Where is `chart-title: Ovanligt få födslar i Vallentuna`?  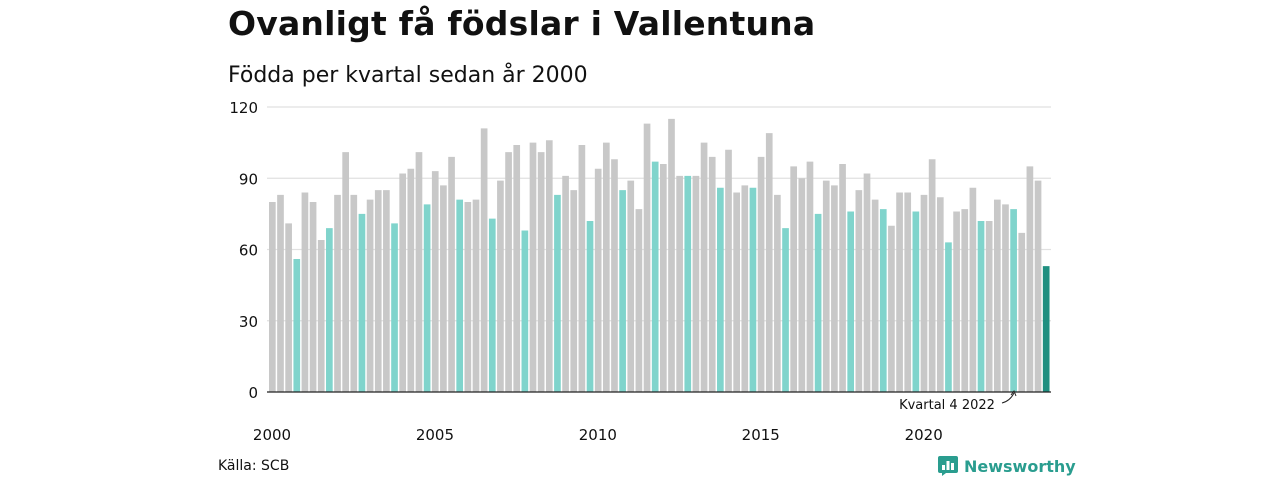
chart-title: Ovanligt få födslar i Vallentuna is located at coordinates (522, 23).